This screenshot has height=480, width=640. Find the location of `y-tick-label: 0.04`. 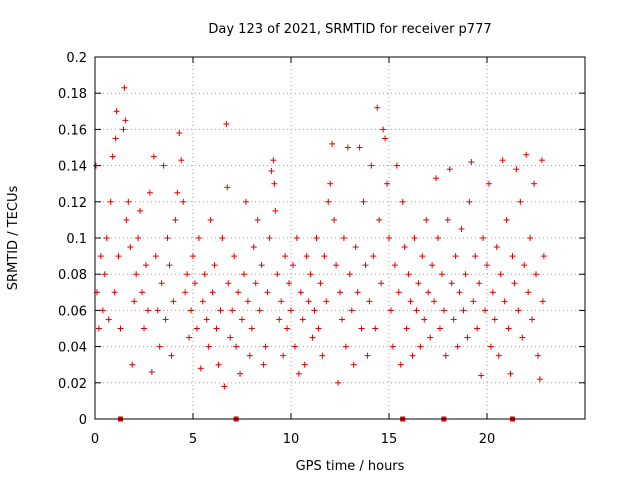

y-tick-label: 0.04 is located at coordinates (72, 348).